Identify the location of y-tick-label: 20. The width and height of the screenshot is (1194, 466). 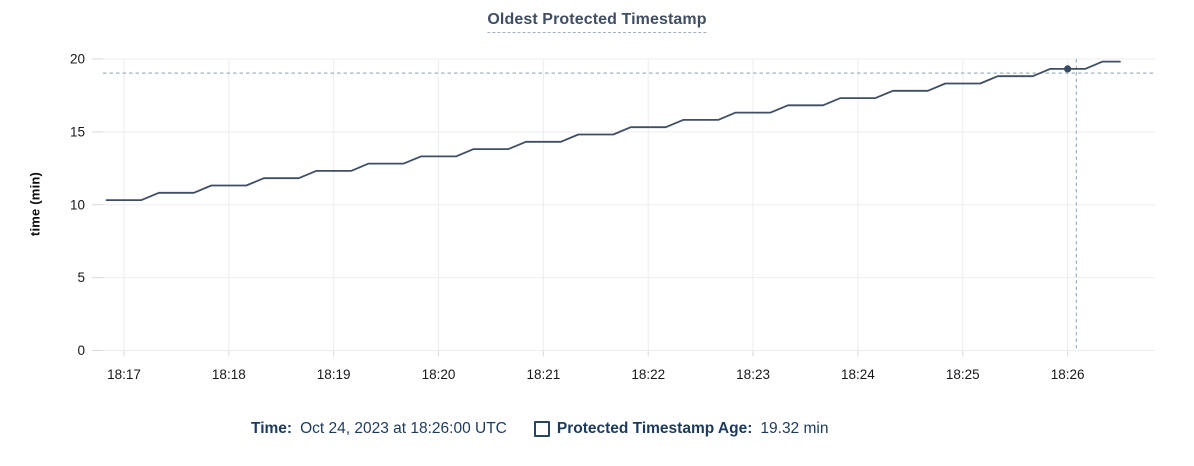
(77, 59).